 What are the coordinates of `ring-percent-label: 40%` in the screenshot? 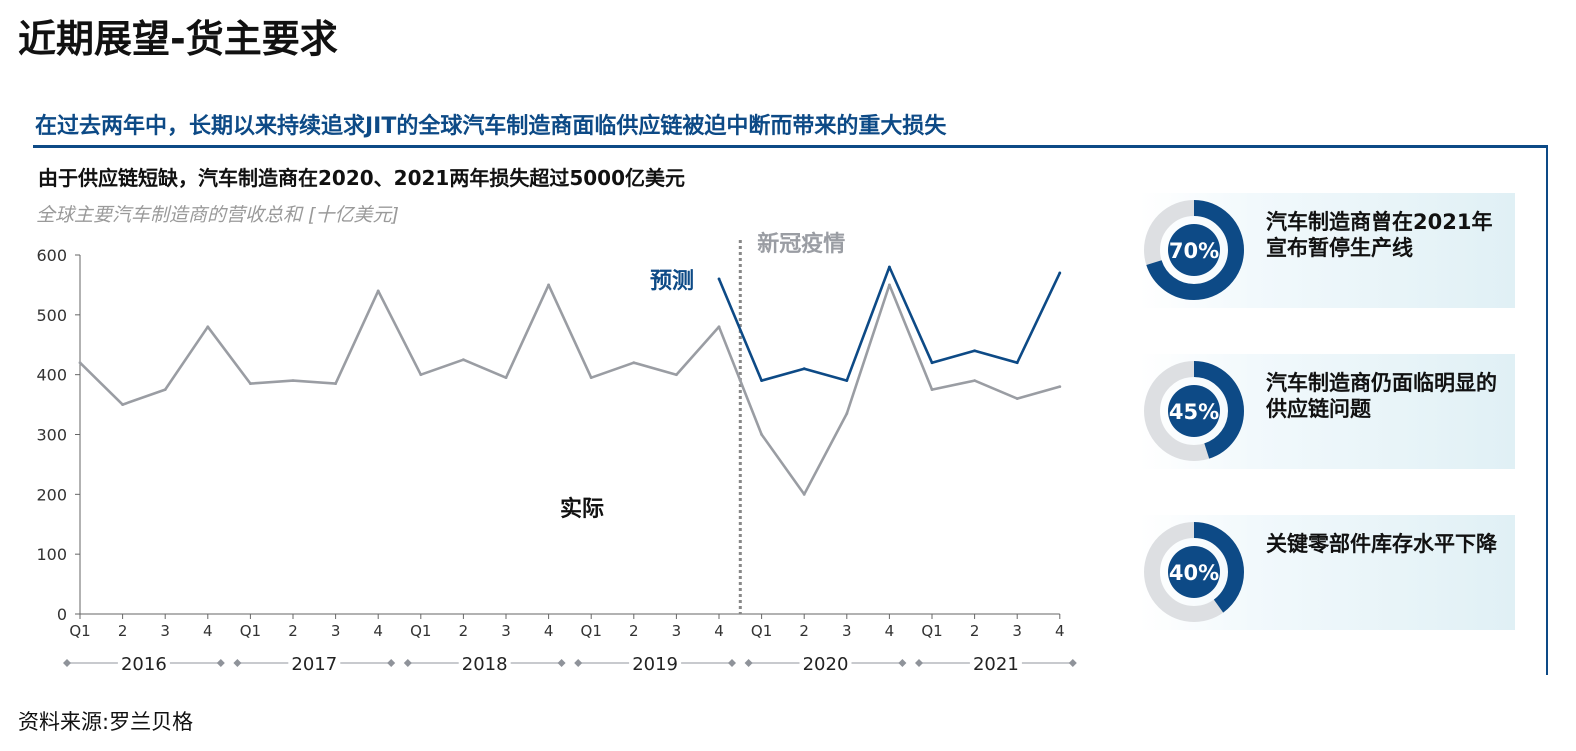 It's located at (1194, 573).